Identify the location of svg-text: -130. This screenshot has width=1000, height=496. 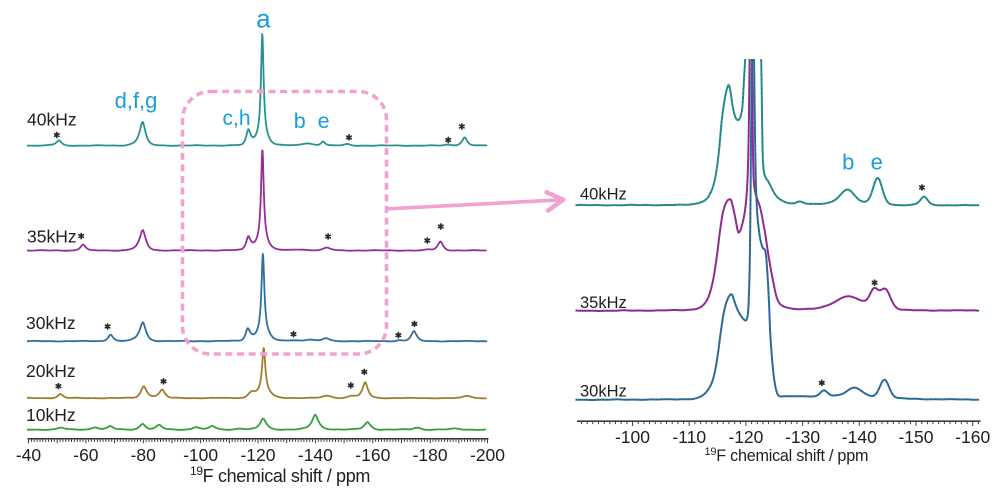
(802, 437).